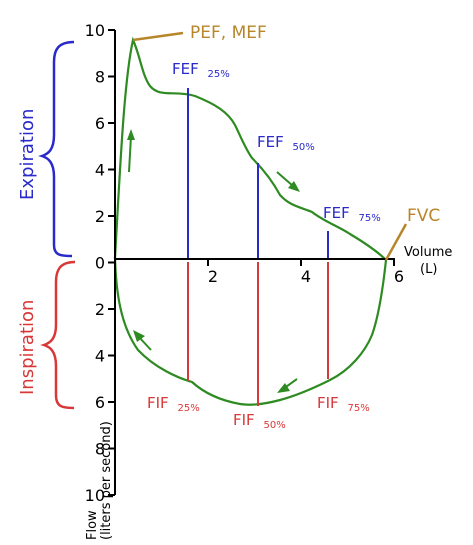 Image resolution: width=473 pixels, height=545 pixels. Describe the element at coordinates (396, 242) in the screenshot. I see `fvc-pointer-line` at that location.